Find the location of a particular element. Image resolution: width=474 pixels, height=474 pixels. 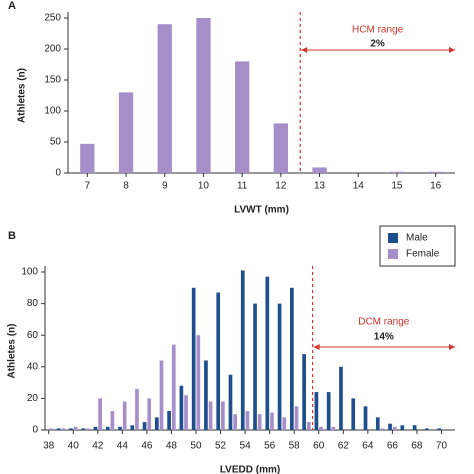

x-tick-label: 56 is located at coordinates (270, 446).